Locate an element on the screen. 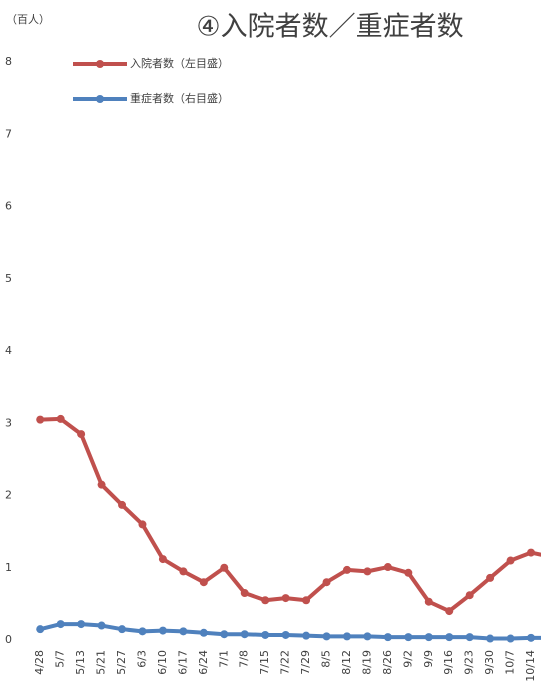 The image size is (541, 691). x-tick-label: 9/23 is located at coordinates (469, 662).